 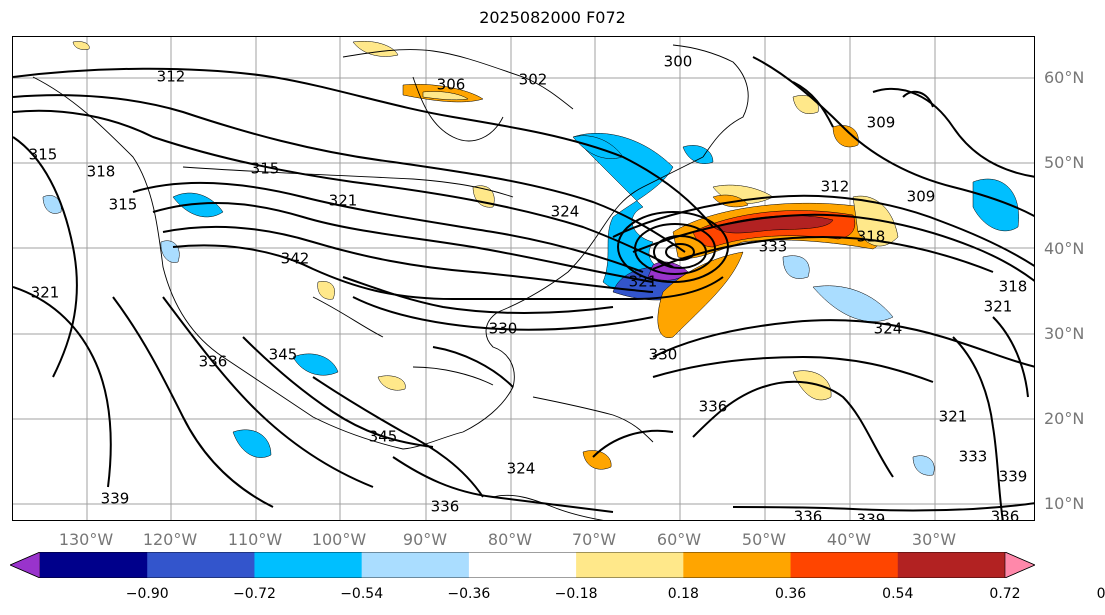 I want to click on latitude-label: 30°N, so click(x=1064, y=333).